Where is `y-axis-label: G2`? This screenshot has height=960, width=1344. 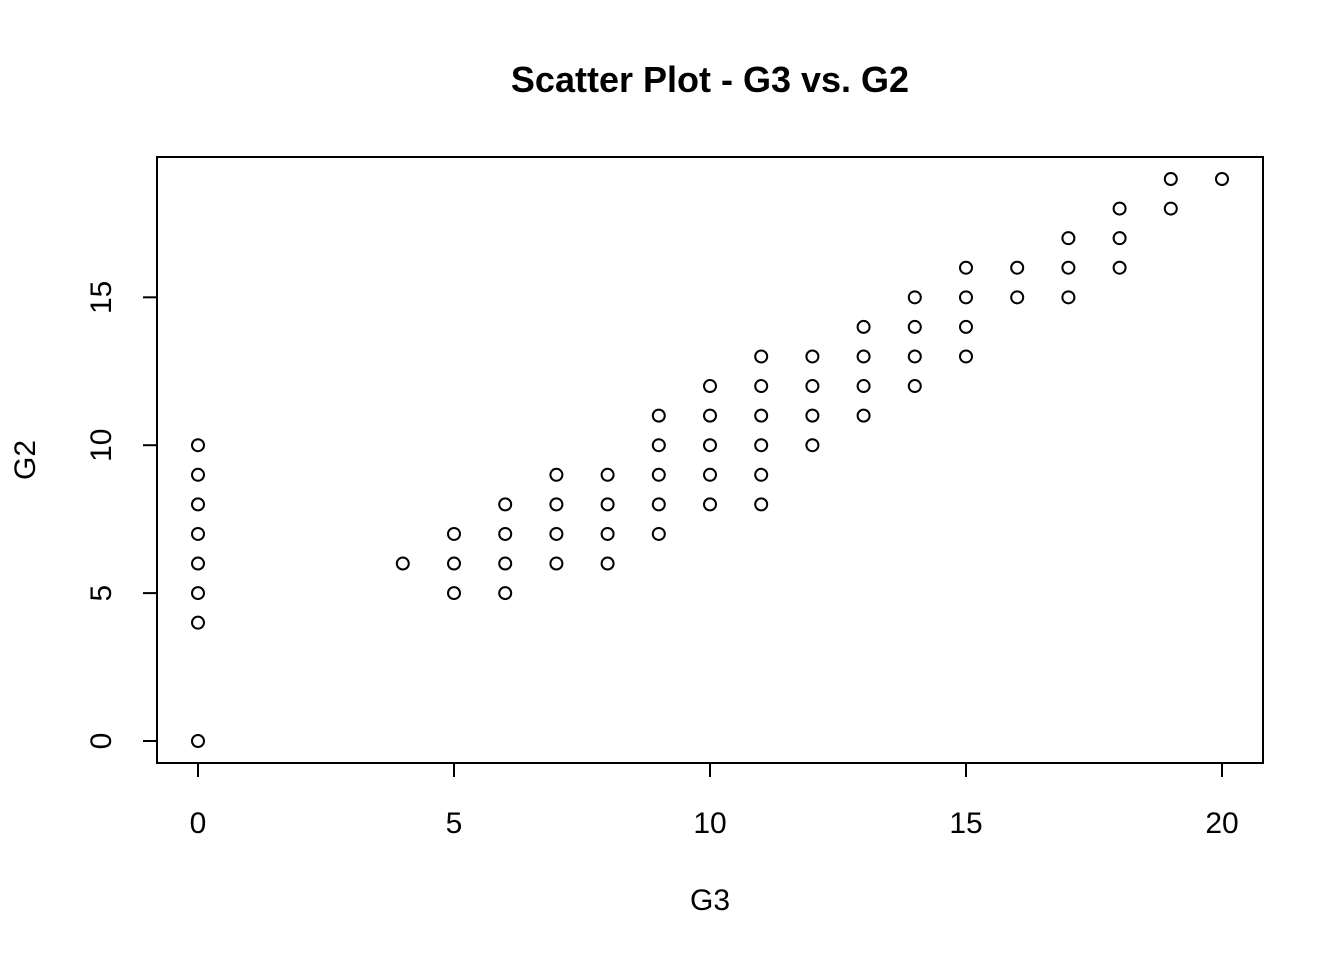
y-axis-label: G2 is located at coordinates (25, 460).